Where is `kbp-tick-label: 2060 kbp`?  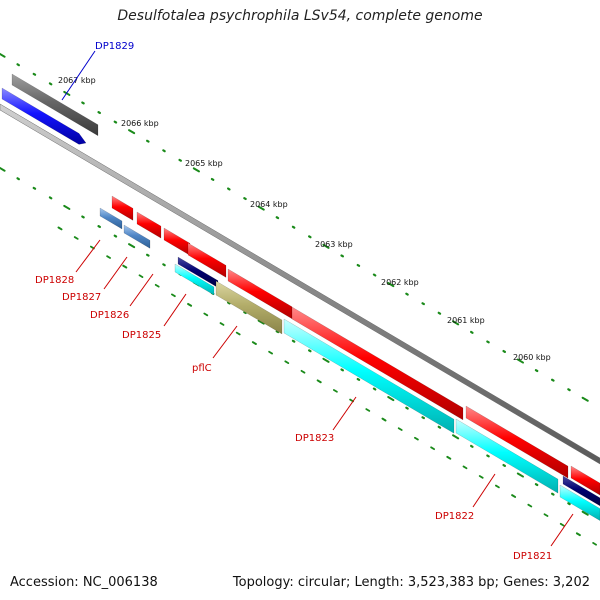
kbp-tick-label: 2060 kbp is located at coordinates (532, 357).